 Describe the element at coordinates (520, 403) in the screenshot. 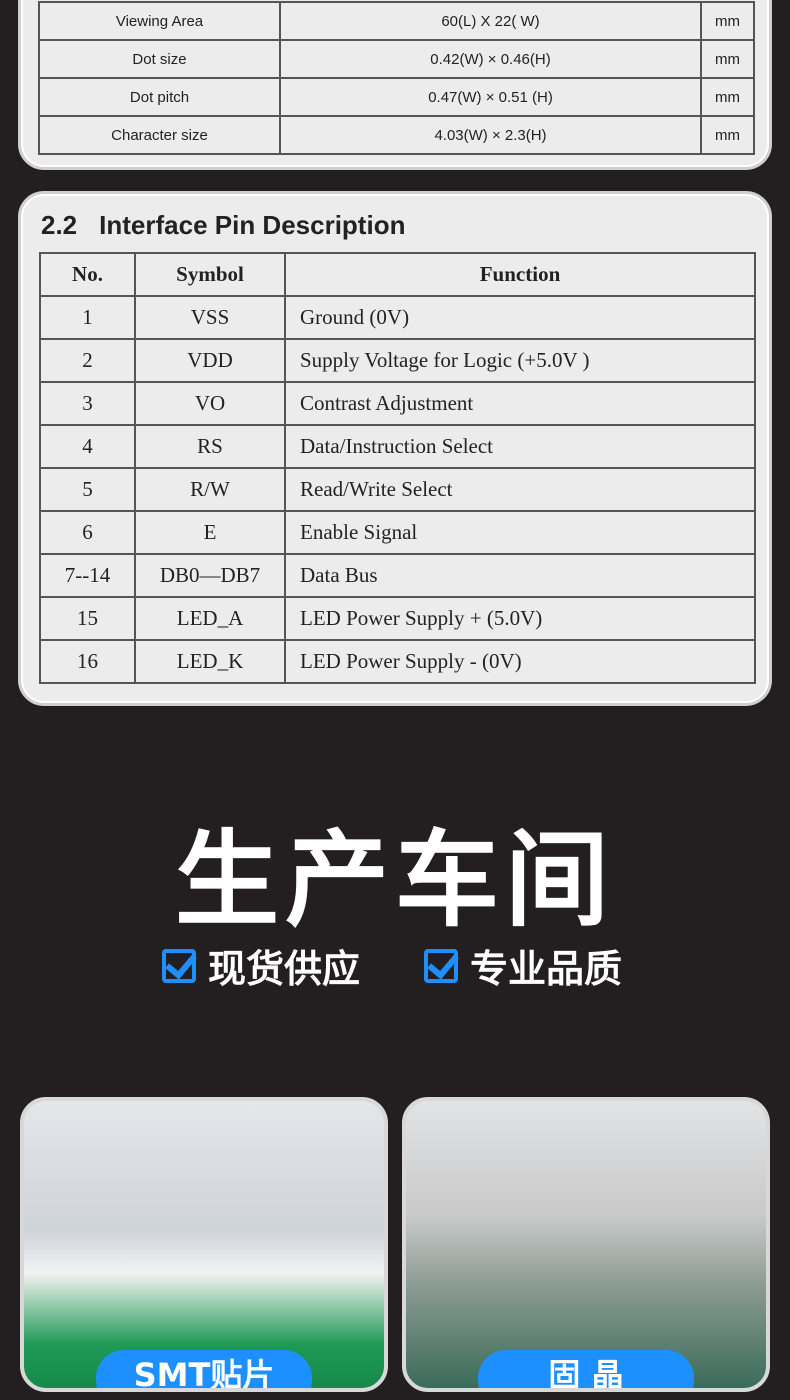

I see `pin-function: Contrast Adjustment` at that location.